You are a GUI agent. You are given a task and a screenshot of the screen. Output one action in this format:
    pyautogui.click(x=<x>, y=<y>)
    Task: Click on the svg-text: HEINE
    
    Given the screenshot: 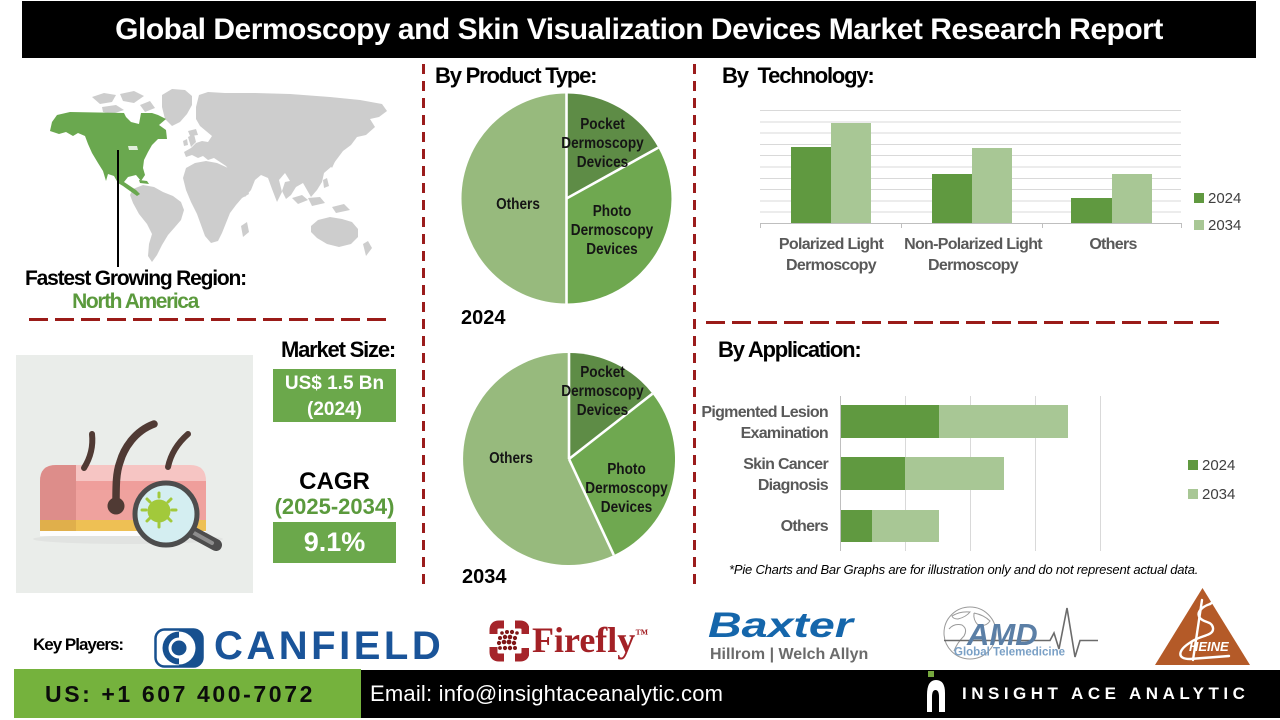 What is the action you would take?
    pyautogui.click(x=1209, y=646)
    